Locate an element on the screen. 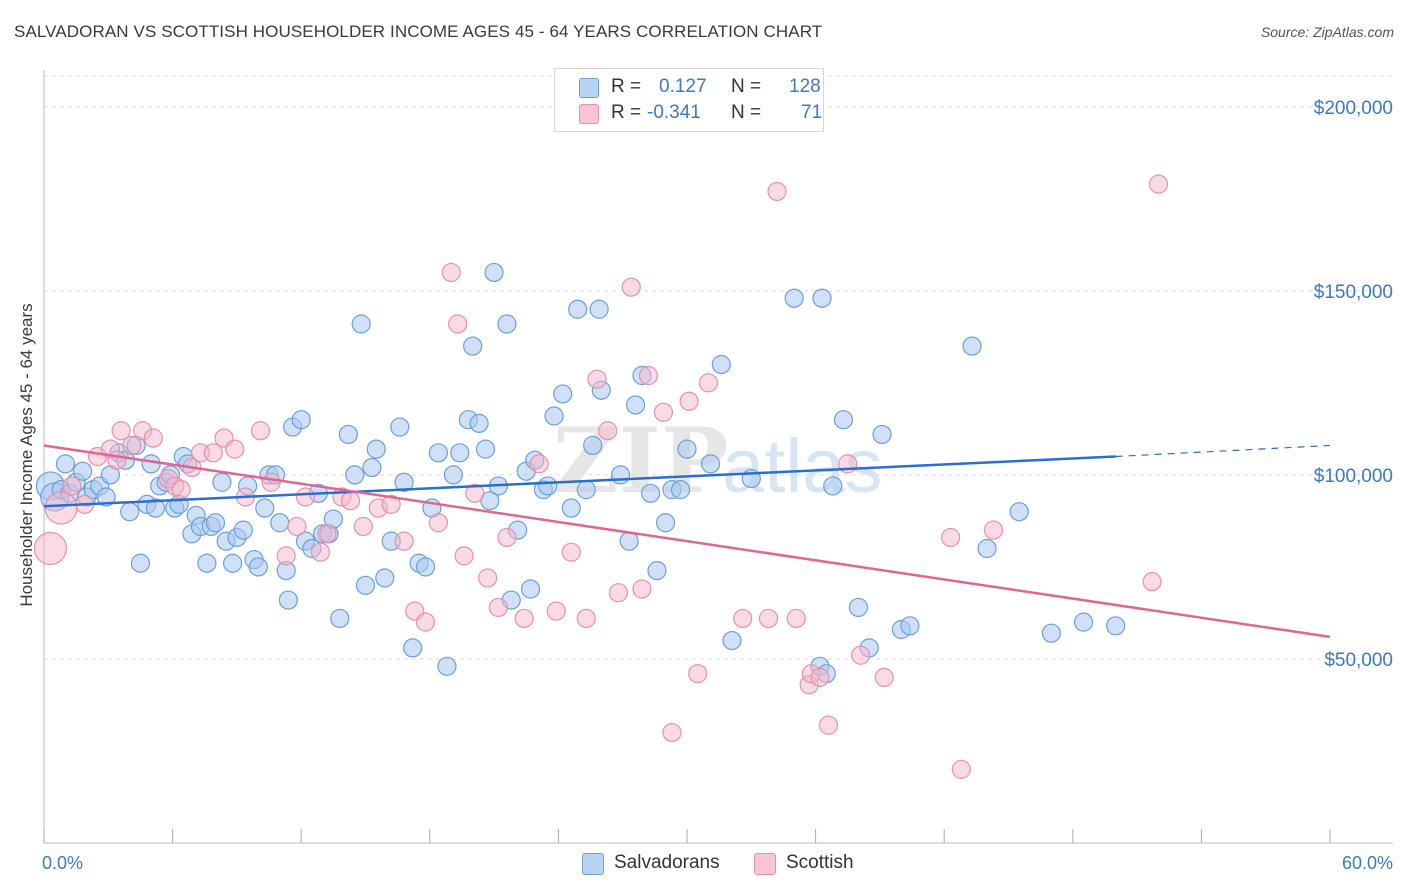 The height and width of the screenshot is (892, 1406). legend-swatch-pink is located at coordinates (589, 114).